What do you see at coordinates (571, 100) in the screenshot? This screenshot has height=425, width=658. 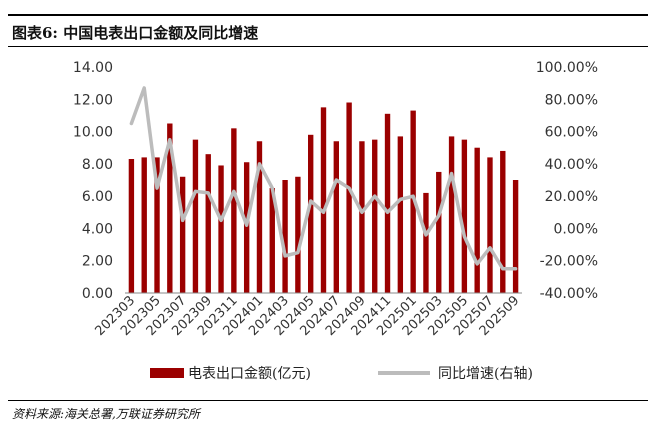 I see `y-right-tick-label: 80.00%` at bounding box center [571, 100].